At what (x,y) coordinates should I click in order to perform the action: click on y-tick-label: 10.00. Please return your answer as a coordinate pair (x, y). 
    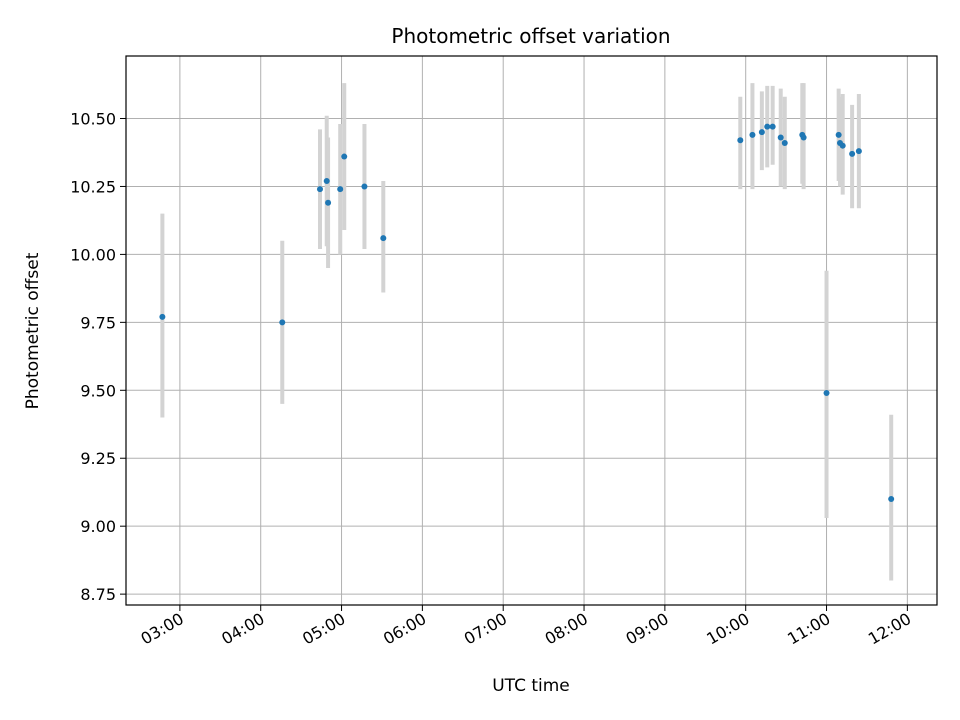
    Looking at the image, I should click on (93, 254).